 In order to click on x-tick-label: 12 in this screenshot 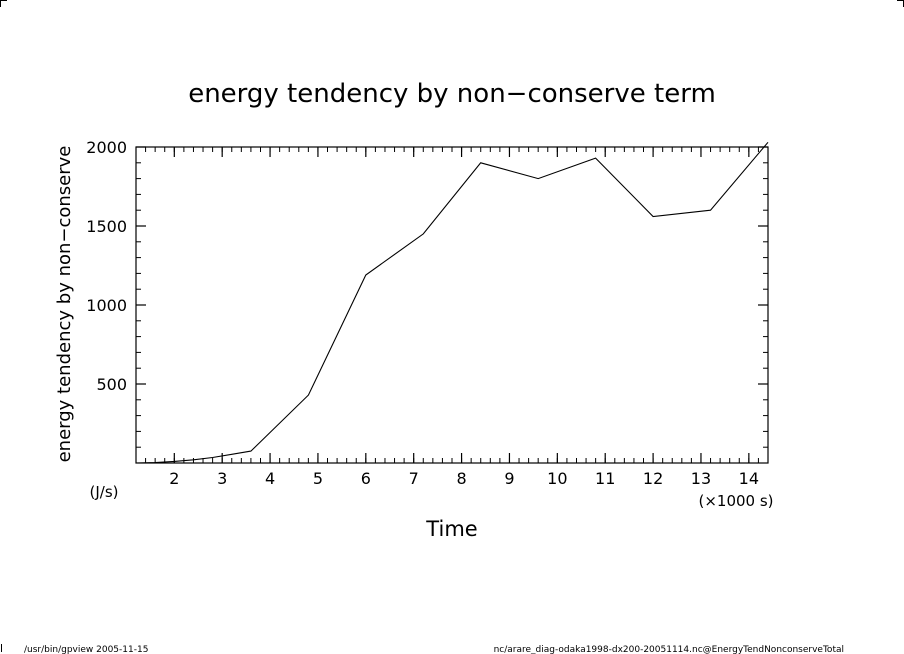, I will do `click(653, 478)`.